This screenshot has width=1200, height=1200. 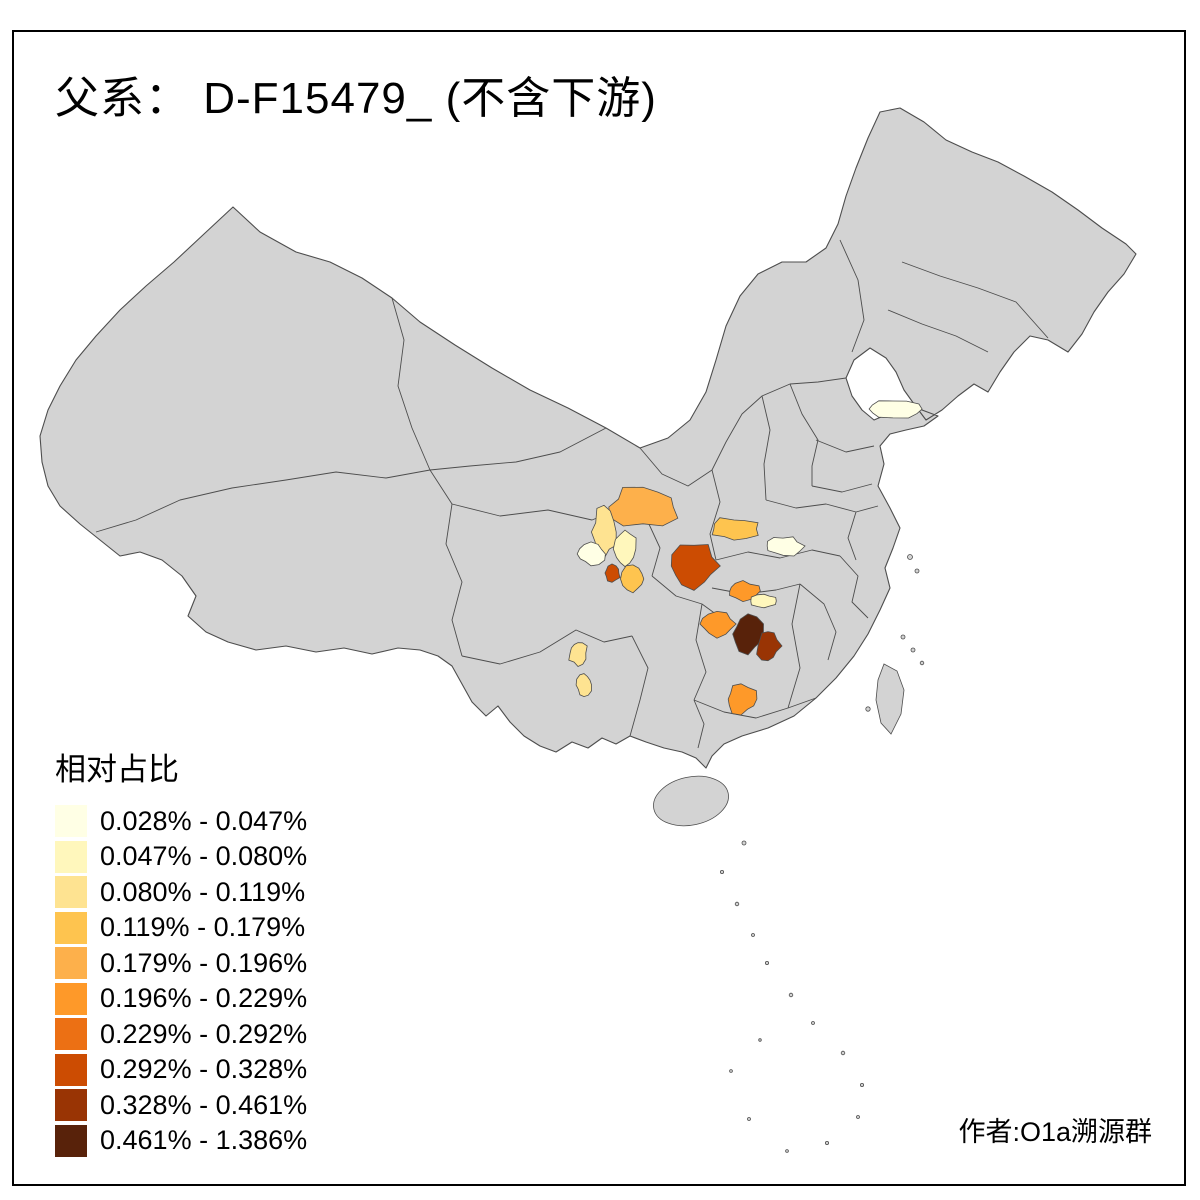 I want to click on legend-item: 0.179% - 0.196%, so click(x=181, y=963).